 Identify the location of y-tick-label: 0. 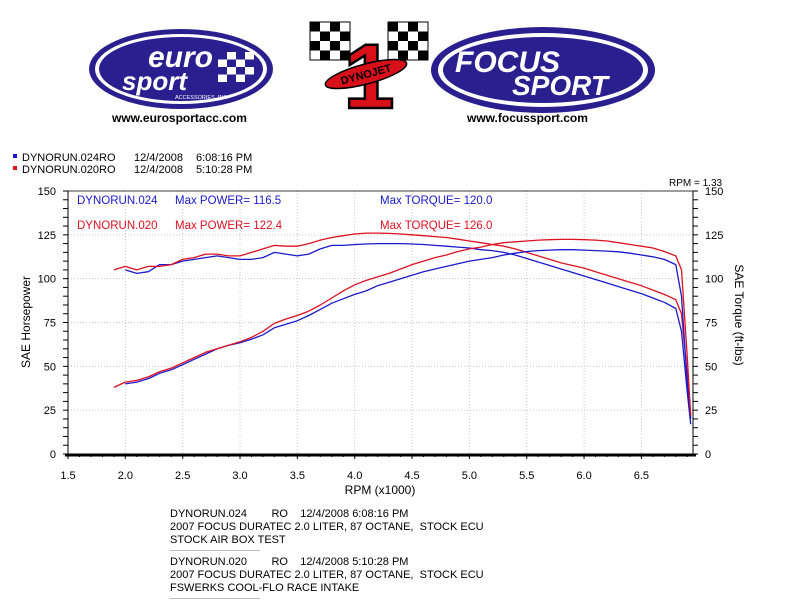
(53, 455).